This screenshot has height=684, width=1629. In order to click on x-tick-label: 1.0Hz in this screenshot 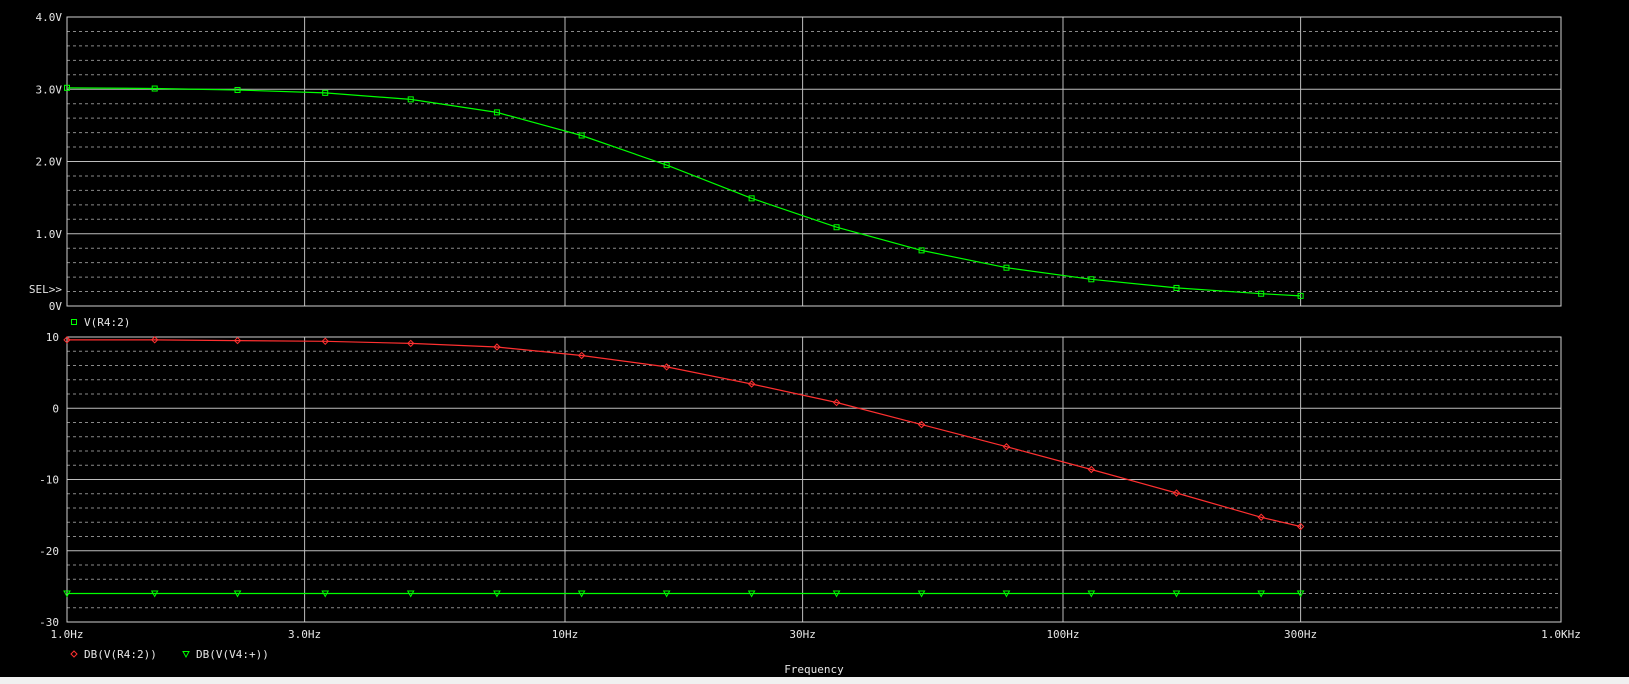, I will do `click(66, 634)`.